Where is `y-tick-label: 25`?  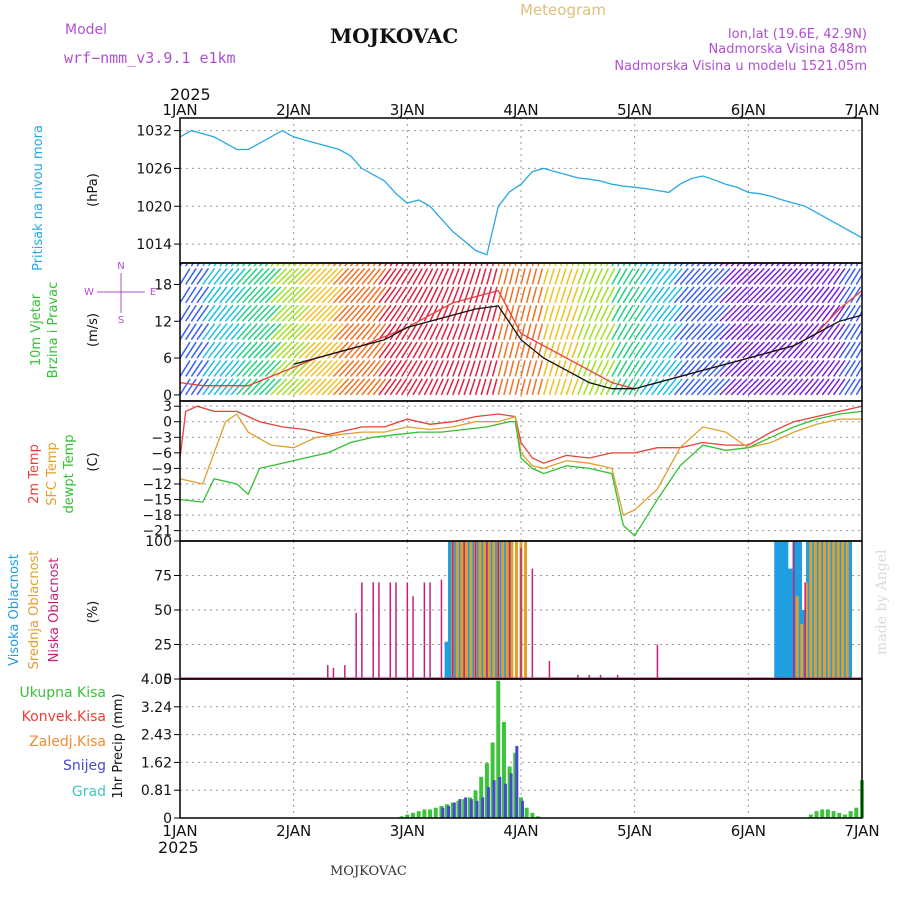
y-tick-label: 25 is located at coordinates (163, 646).